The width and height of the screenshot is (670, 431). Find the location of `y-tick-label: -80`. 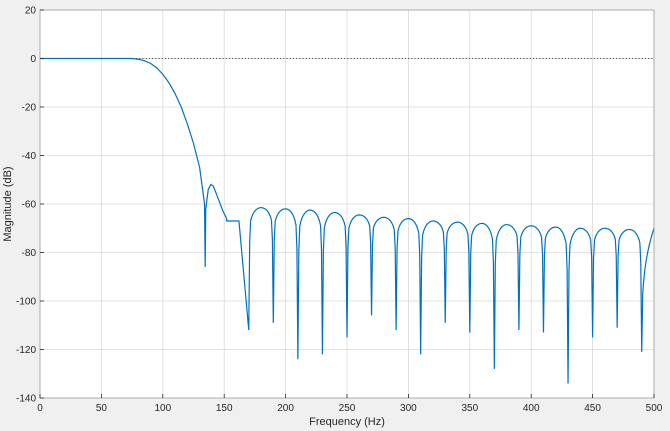

y-tick-label: -80 is located at coordinates (29, 253).